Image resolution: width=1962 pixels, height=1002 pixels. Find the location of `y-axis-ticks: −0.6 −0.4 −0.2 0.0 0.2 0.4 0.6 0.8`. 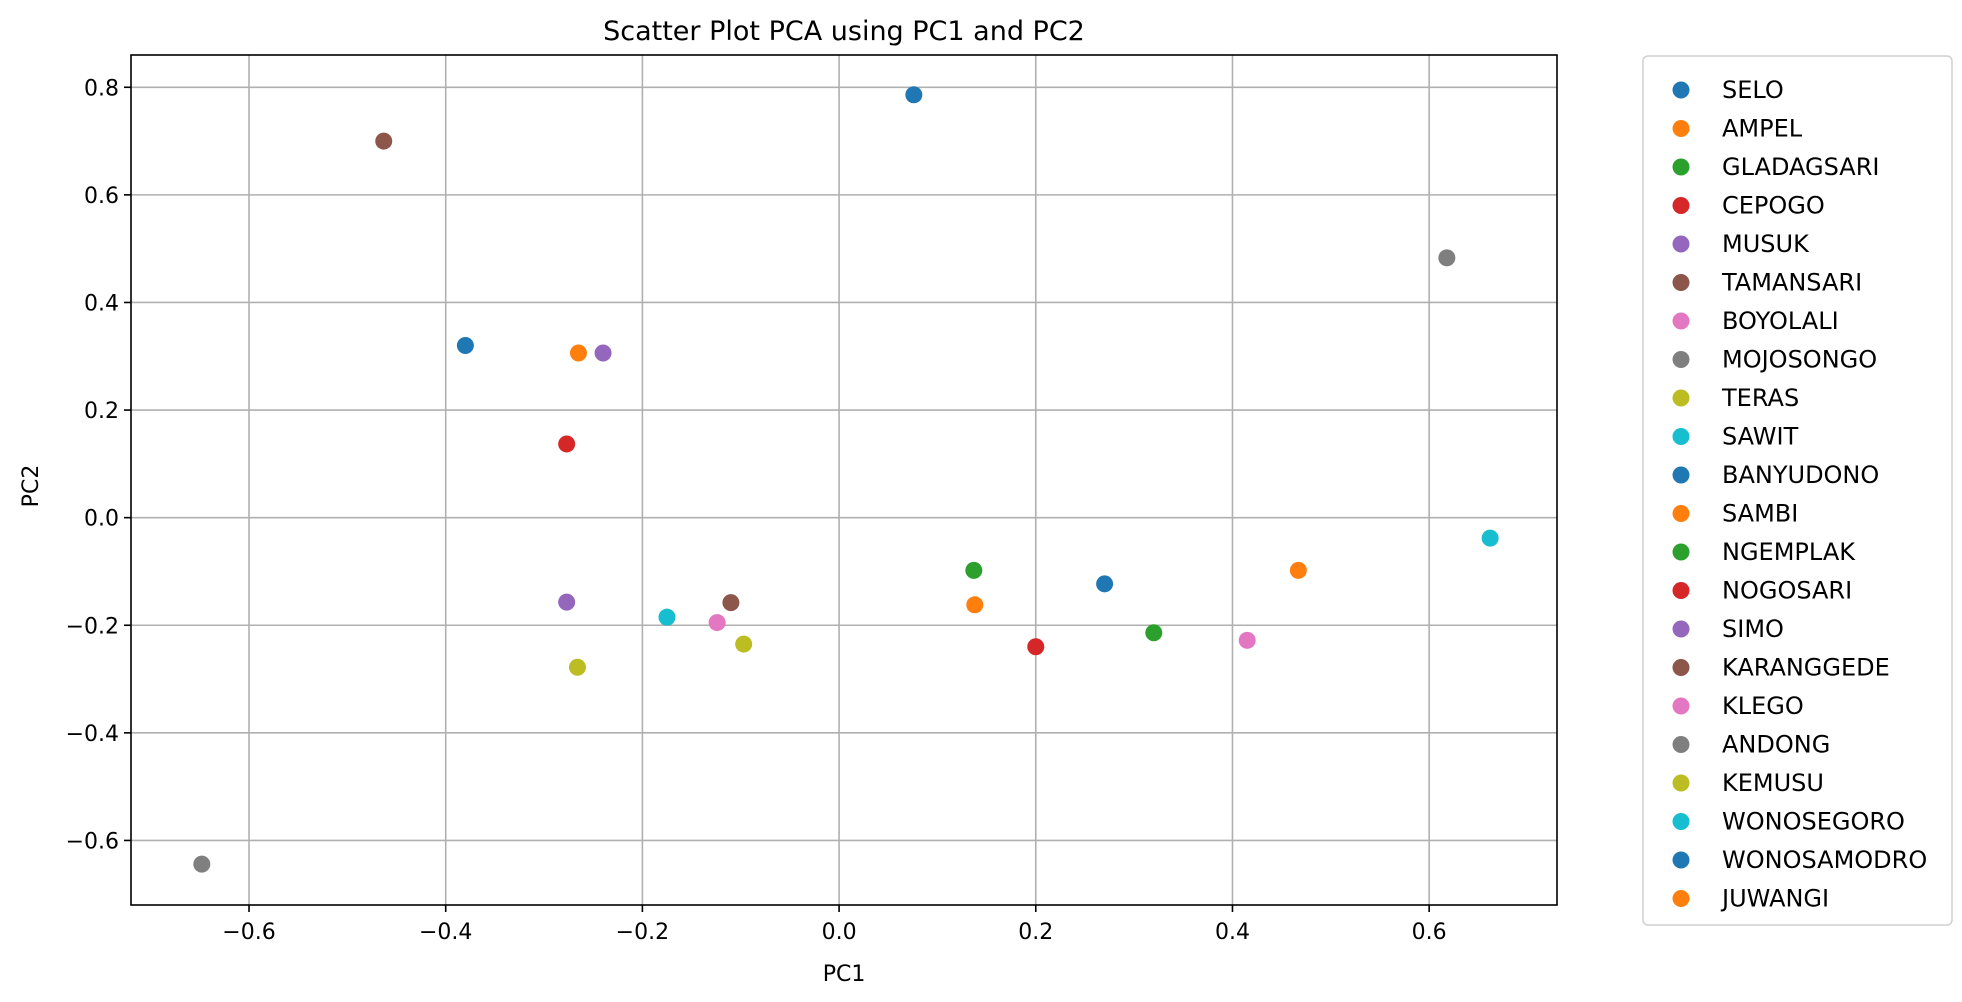

y-axis-ticks: −0.6 −0.4 −0.2 0.0 0.2 0.4 0.6 0.8 is located at coordinates (98, 465).